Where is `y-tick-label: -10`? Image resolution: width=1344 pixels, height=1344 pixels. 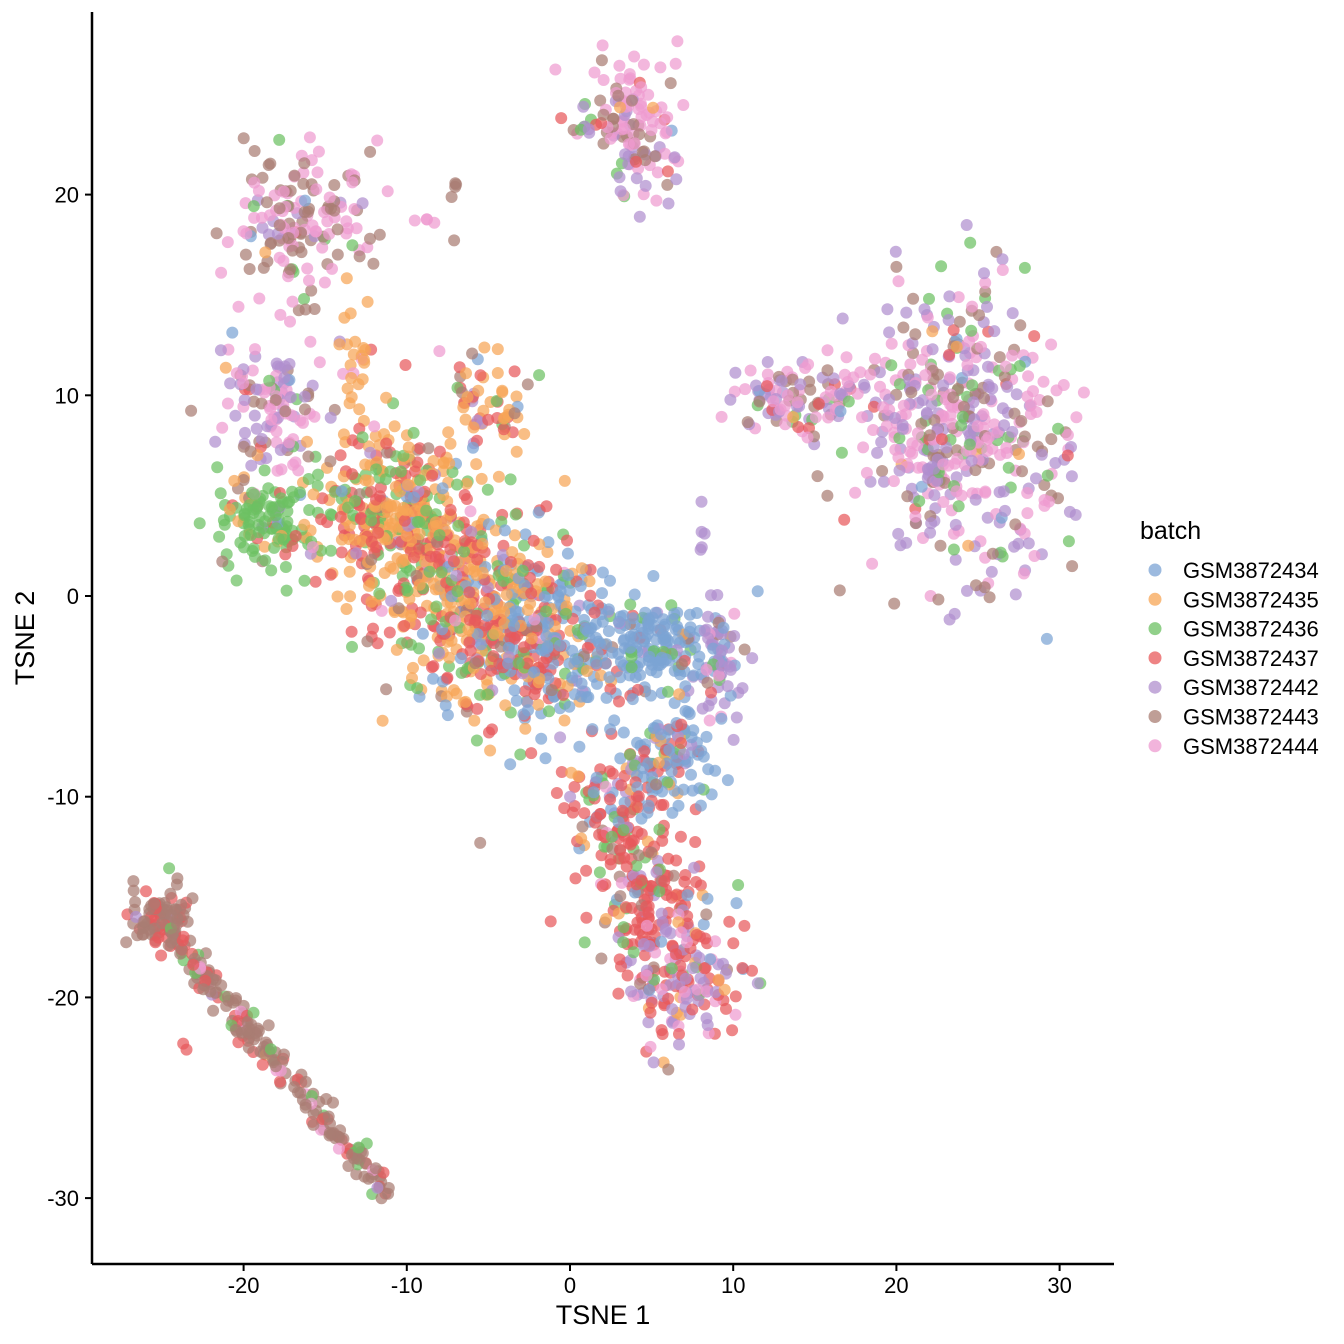 y-tick-label: -10 is located at coordinates (63, 797).